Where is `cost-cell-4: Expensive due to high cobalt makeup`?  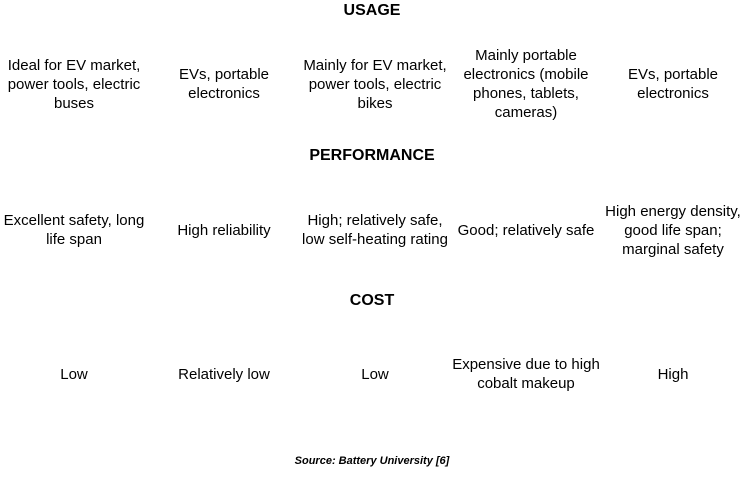 cost-cell-4: Expensive due to high cobalt makeup is located at coordinates (526, 374).